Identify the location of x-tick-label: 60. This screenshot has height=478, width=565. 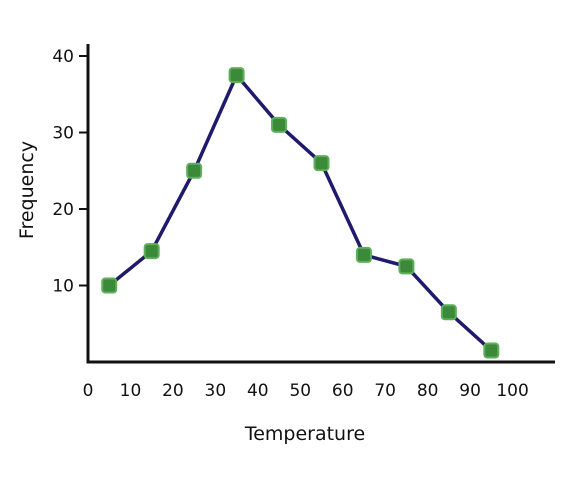
(343, 391).